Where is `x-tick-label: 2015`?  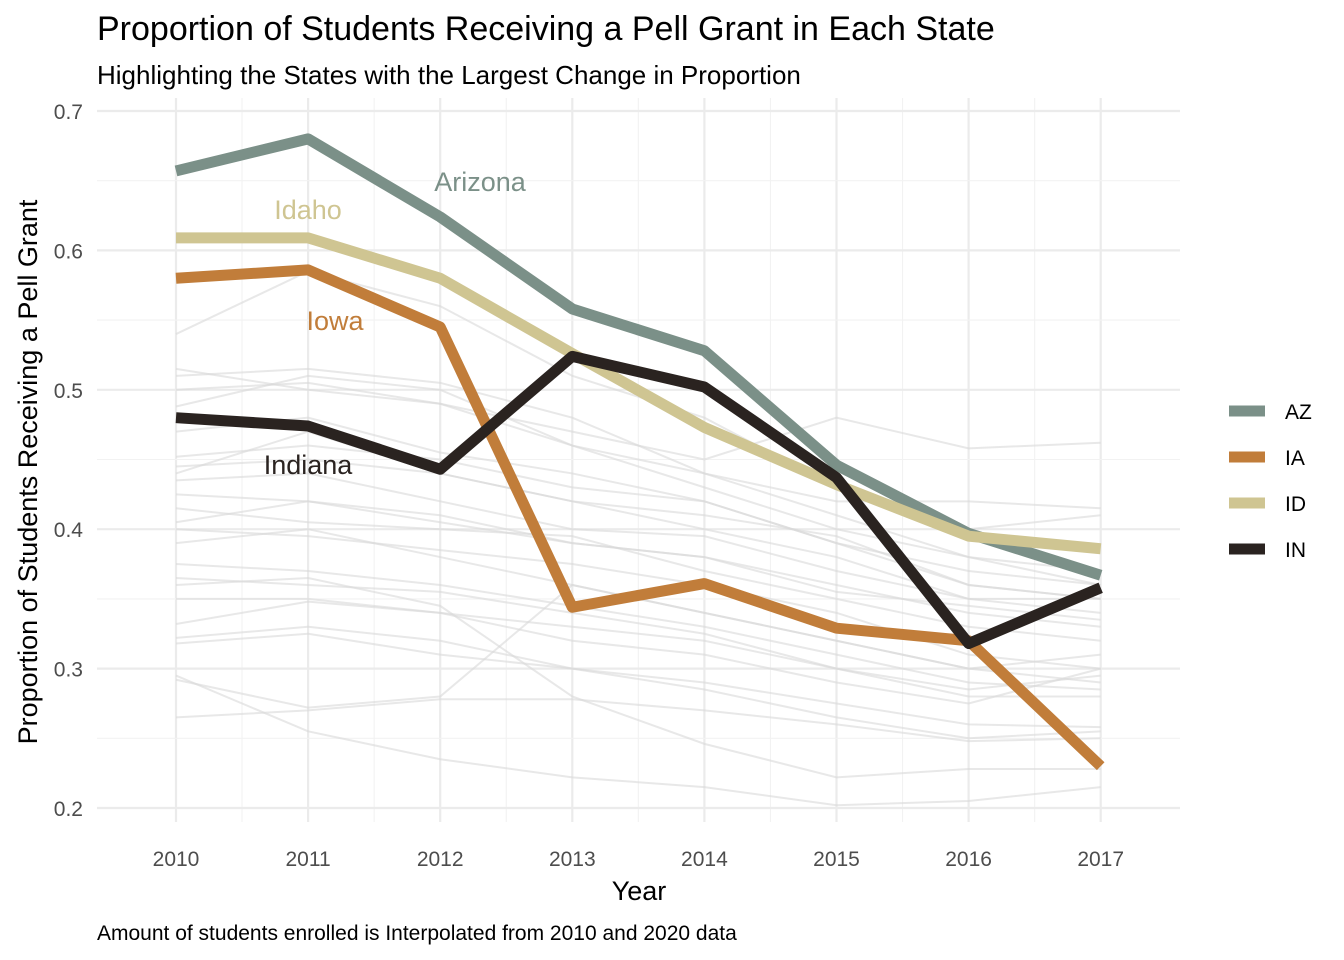 x-tick-label: 2015 is located at coordinates (836, 859).